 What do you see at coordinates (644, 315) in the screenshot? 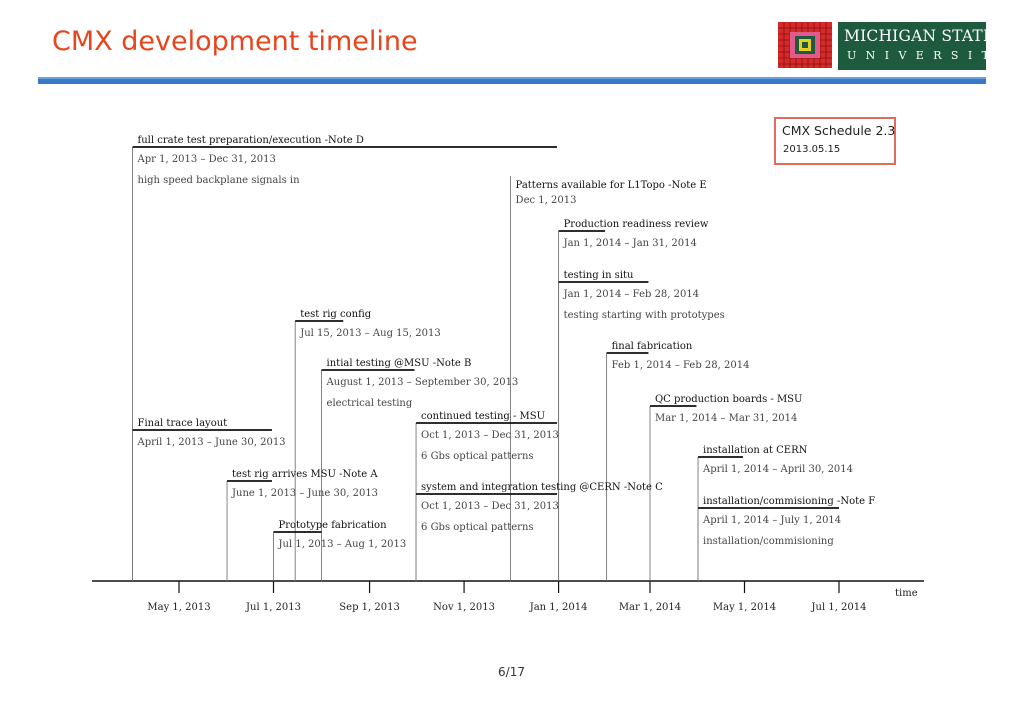
I see `task-note: testing starting with prototypes` at bounding box center [644, 315].